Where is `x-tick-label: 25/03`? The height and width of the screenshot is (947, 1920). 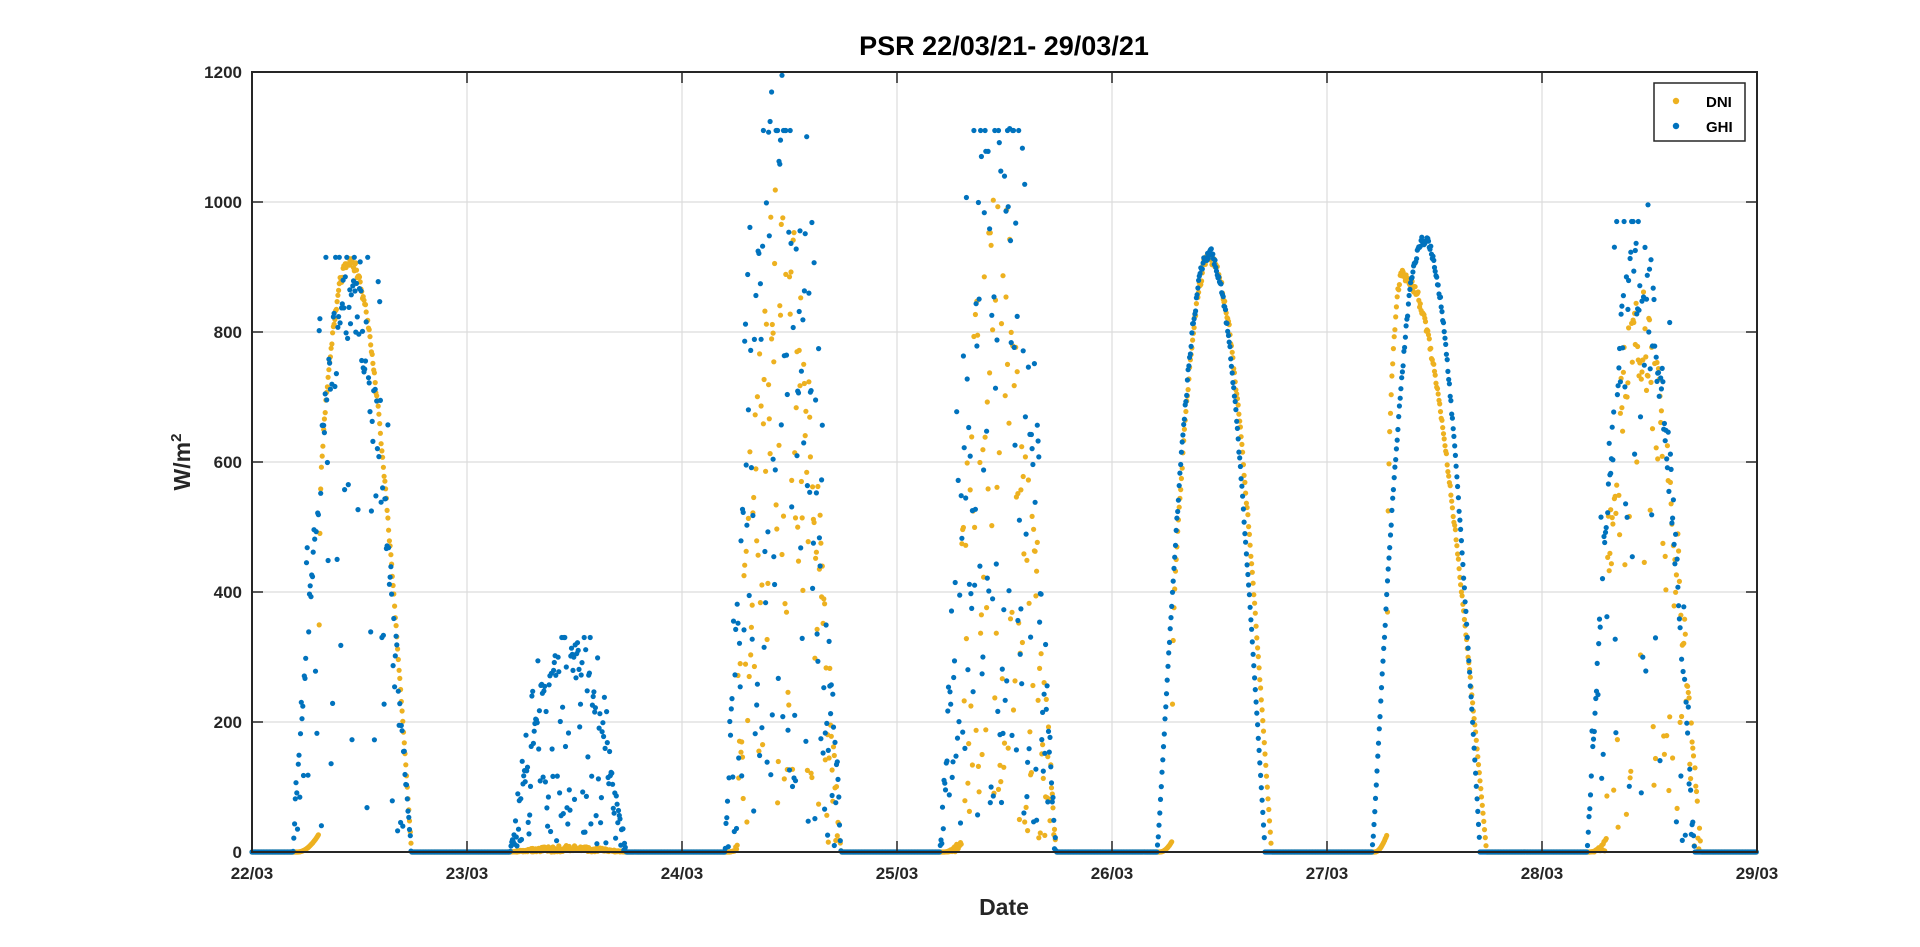 x-tick-label: 25/03 is located at coordinates (897, 873).